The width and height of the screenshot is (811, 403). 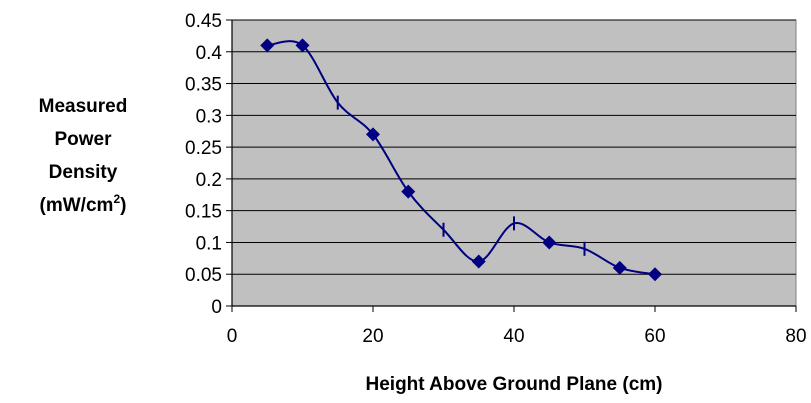 What do you see at coordinates (116, 199) in the screenshot?
I see `y-axis-unit-exponent: 2` at bounding box center [116, 199].